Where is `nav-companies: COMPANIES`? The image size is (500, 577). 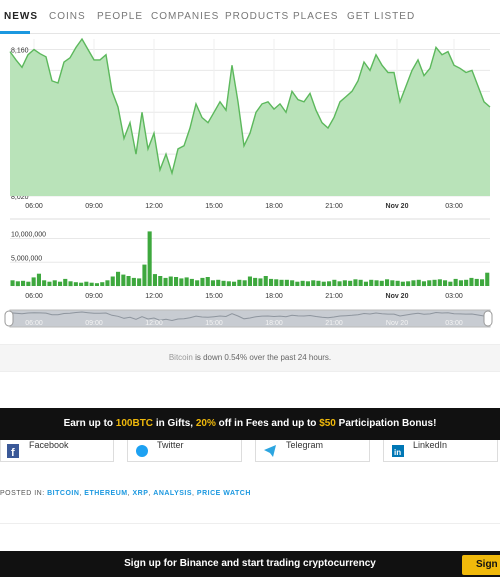
nav-companies: COMPANIES is located at coordinates (185, 16).